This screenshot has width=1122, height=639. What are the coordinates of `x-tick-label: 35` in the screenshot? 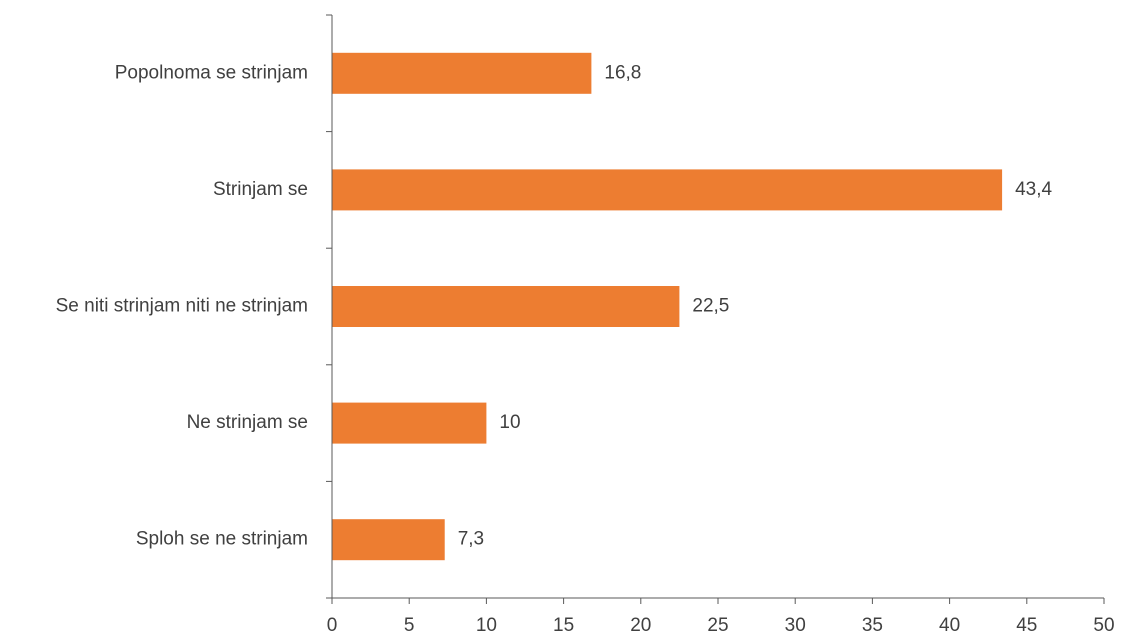 It's located at (872, 625).